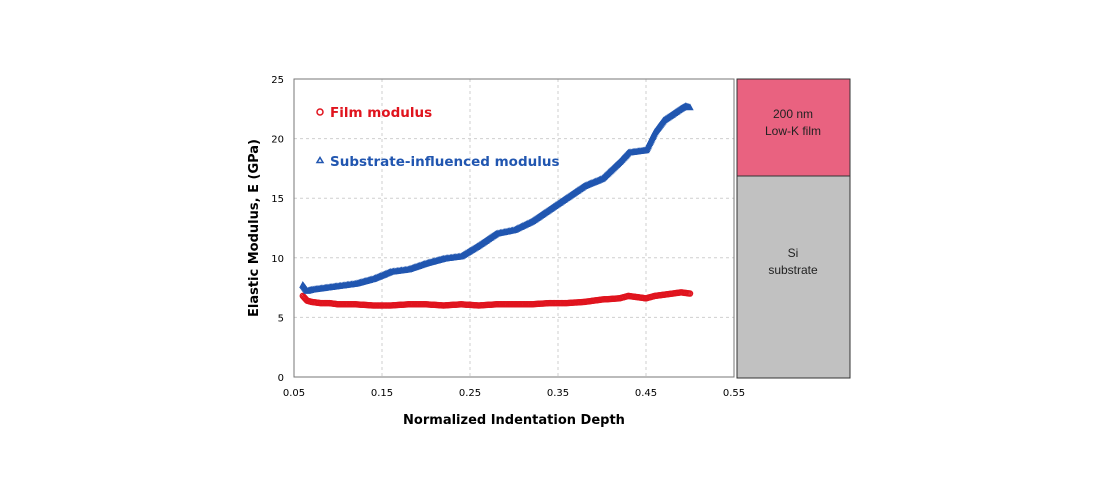 The width and height of the screenshot is (1100, 480). Describe the element at coordinates (793, 270) in the screenshot. I see `substrate-type-label: substrate` at that location.